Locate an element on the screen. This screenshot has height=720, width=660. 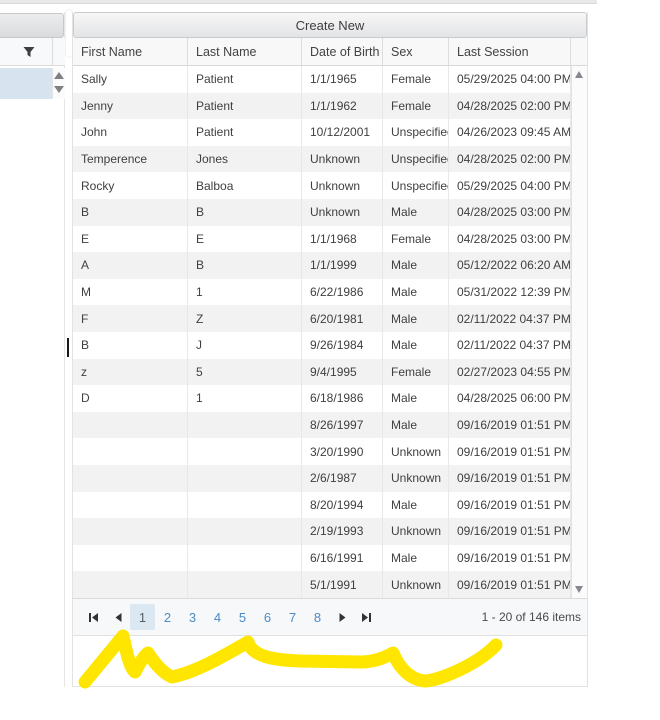
column-header-last-session: Last Session is located at coordinates (510, 52).